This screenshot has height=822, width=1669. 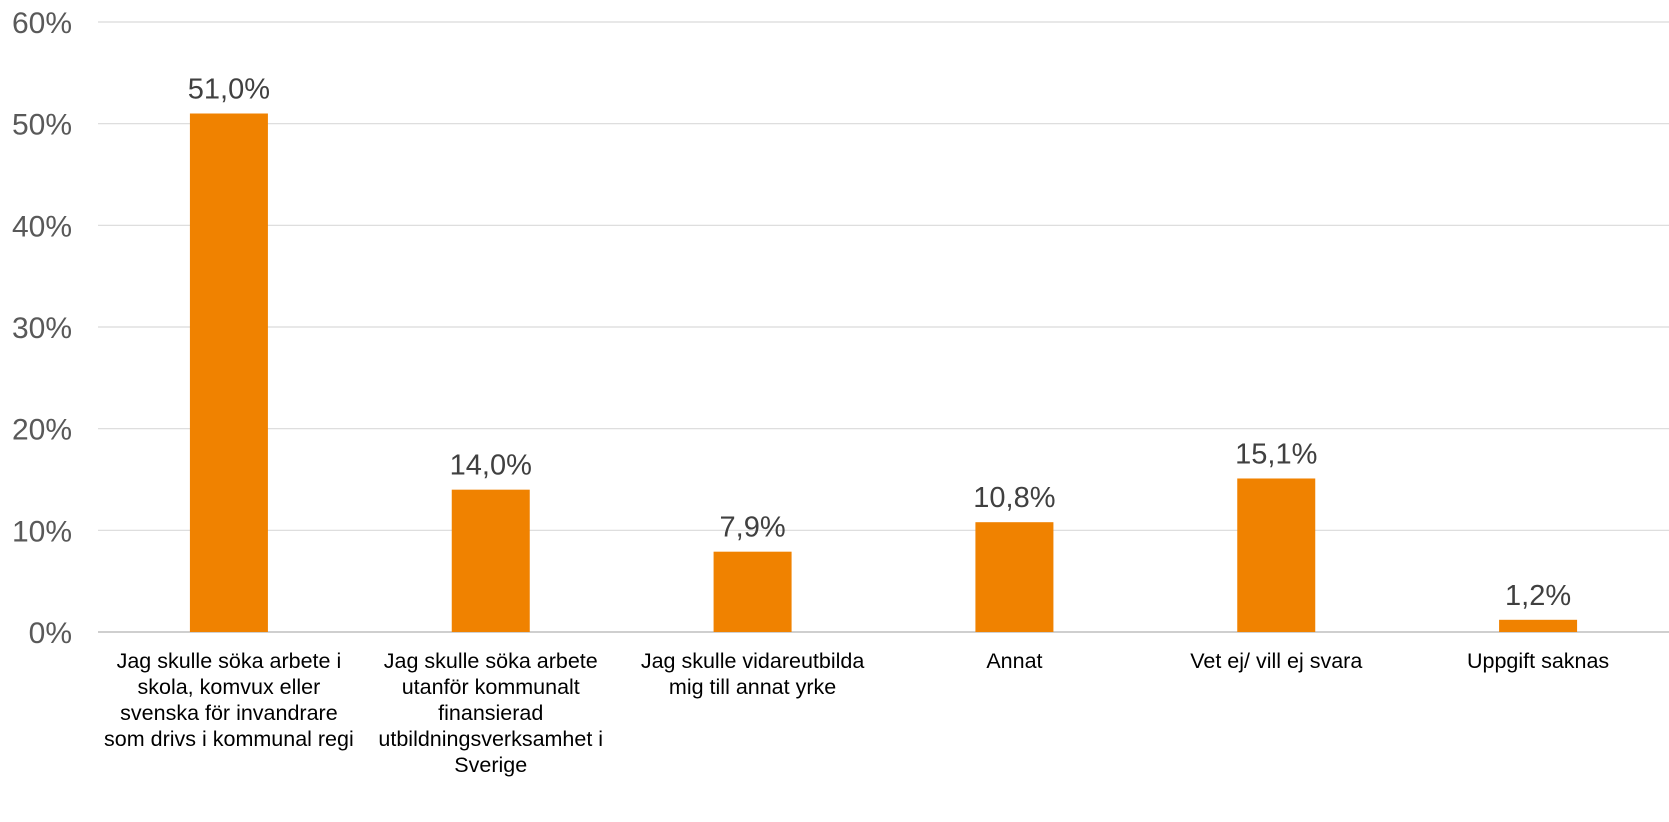 I want to click on y-axis-tick-labels: 0% 10% 20% 30% 40% 50% 60%, so click(x=42, y=328).